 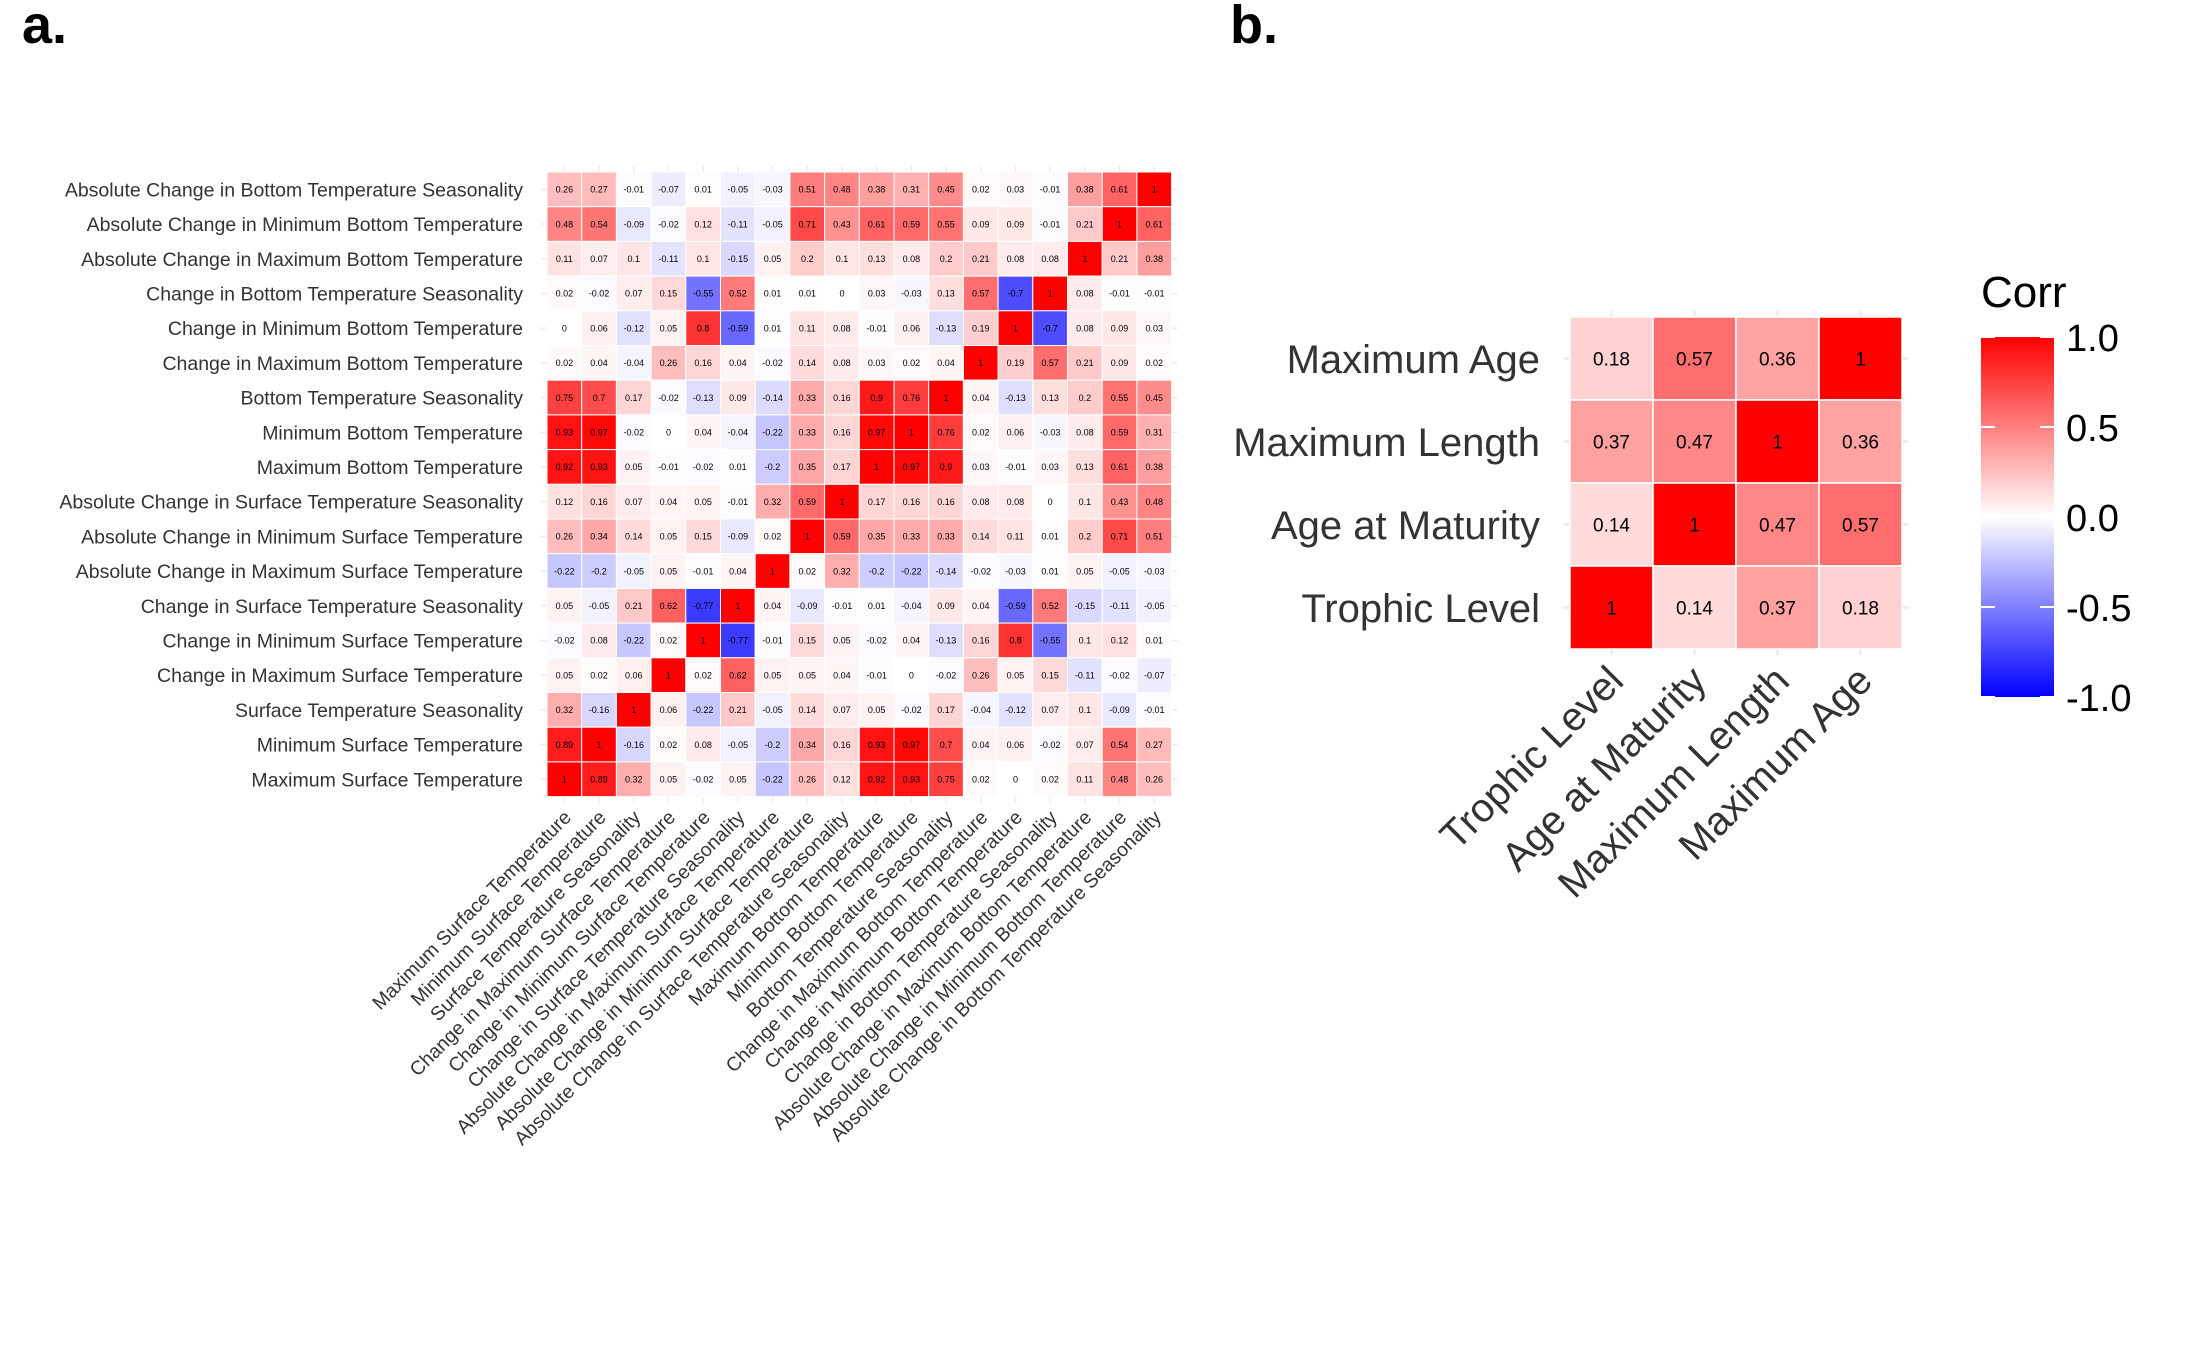 I want to click on cell-value-label: 0.9, so click(x=946, y=467).